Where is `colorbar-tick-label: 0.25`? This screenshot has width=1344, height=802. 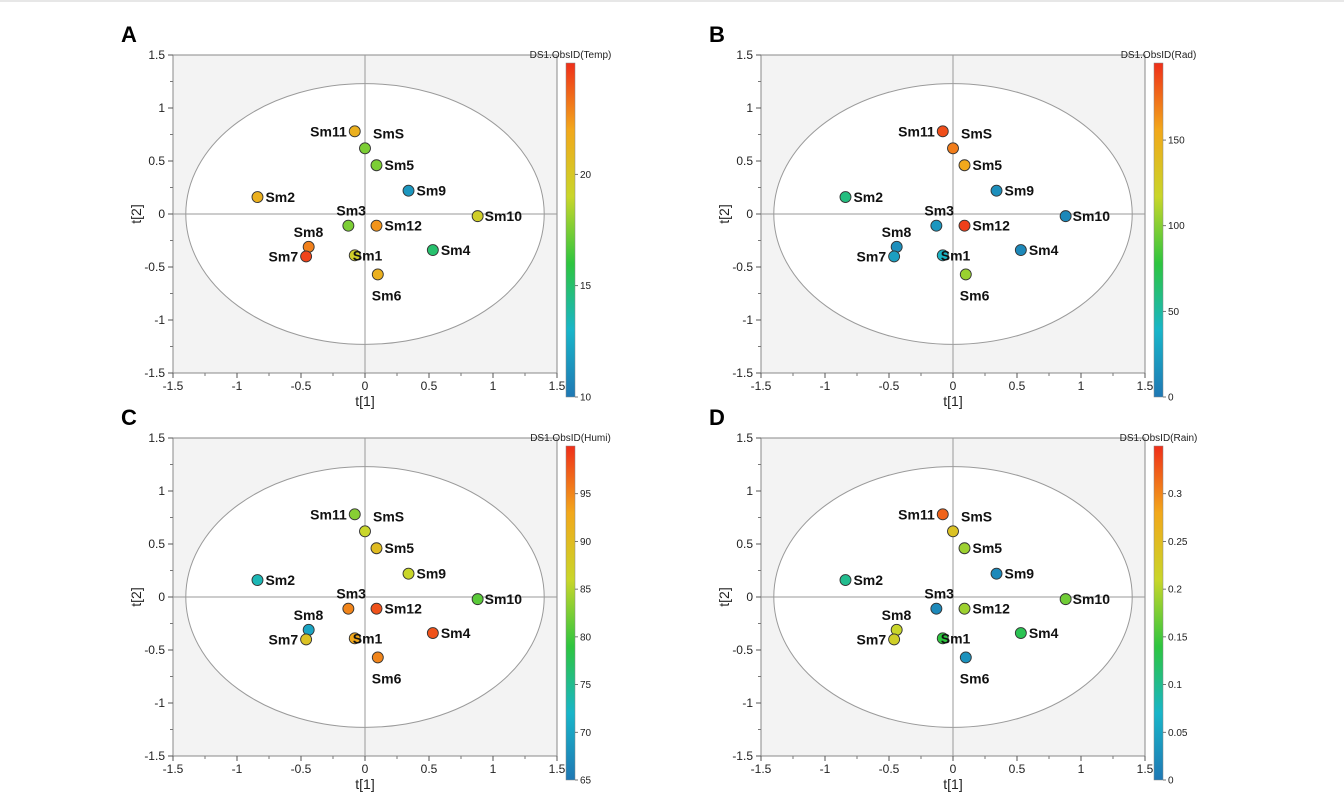
colorbar-tick-label: 0.25 is located at coordinates (1178, 542).